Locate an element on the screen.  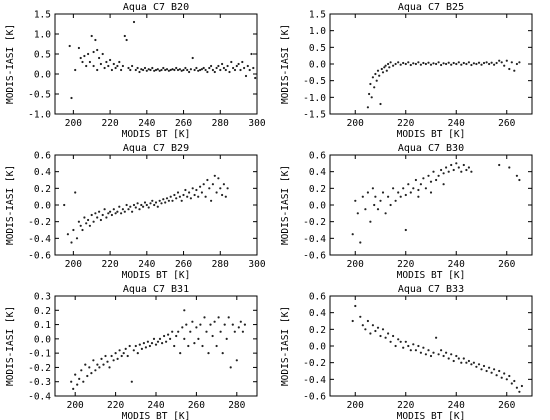
x-tick-label: 260 is located at coordinates (506, 405).